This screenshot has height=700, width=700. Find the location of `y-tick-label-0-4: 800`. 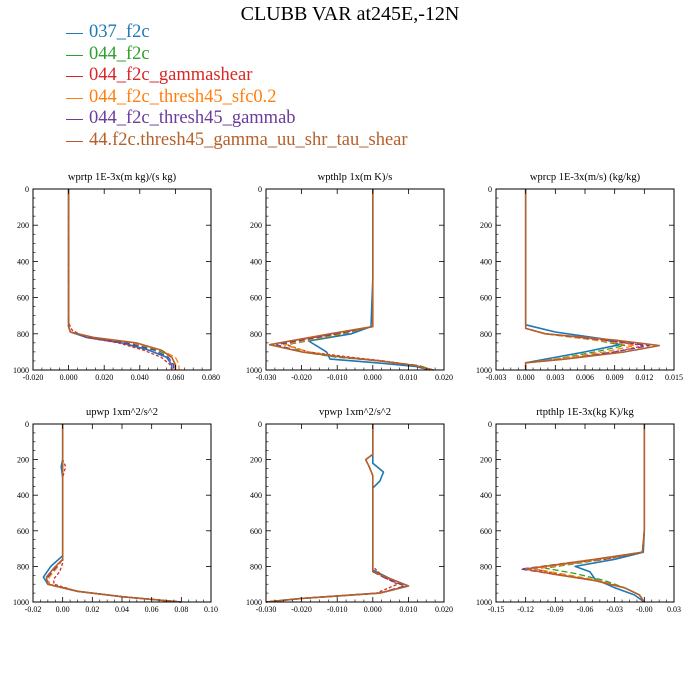

y-tick-label-0-4: 800 is located at coordinates (23, 334).